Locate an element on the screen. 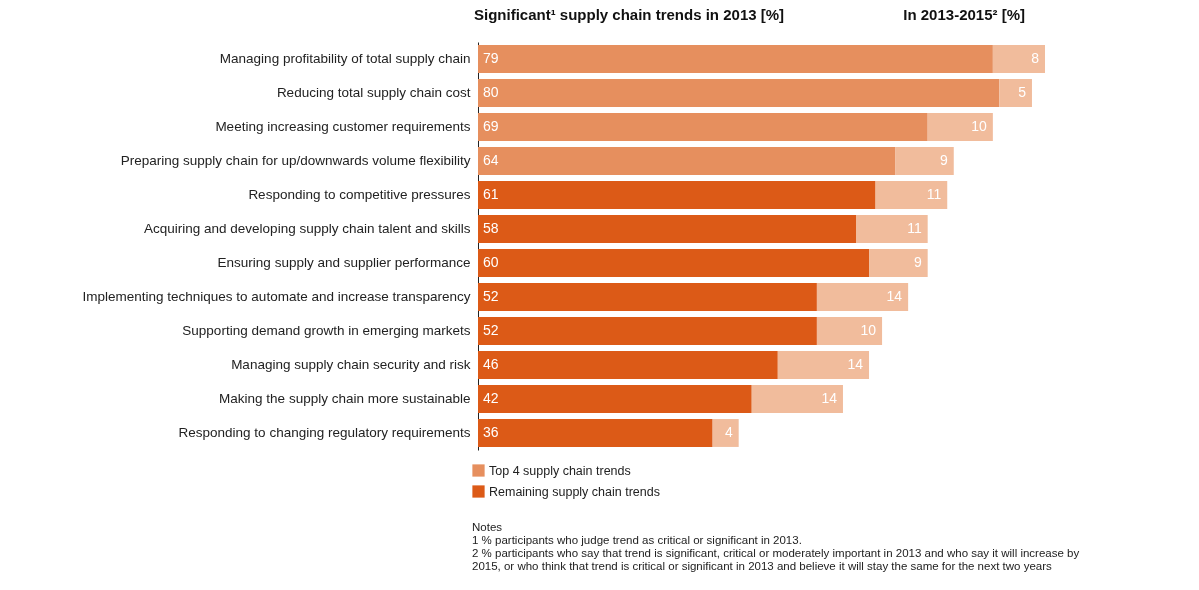  y-tick-label: Ensuring supply and supplier performance is located at coordinates (344, 262).